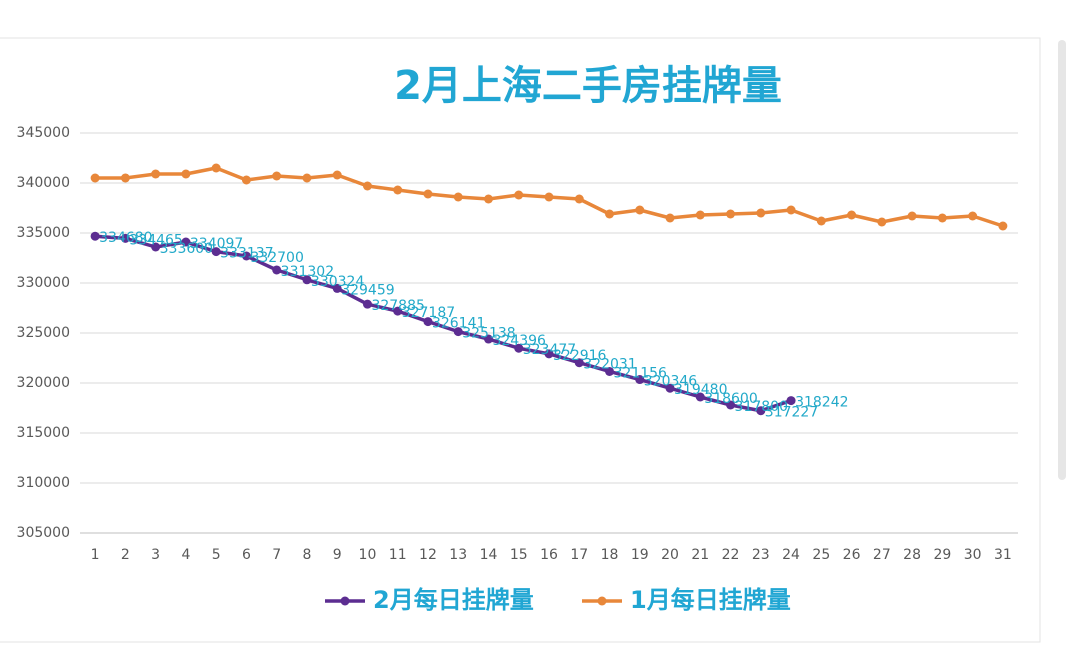 This screenshot has width=1080, height=657. What do you see at coordinates (519, 555) in the screenshot?
I see `x-tick-label: 15` at bounding box center [519, 555].